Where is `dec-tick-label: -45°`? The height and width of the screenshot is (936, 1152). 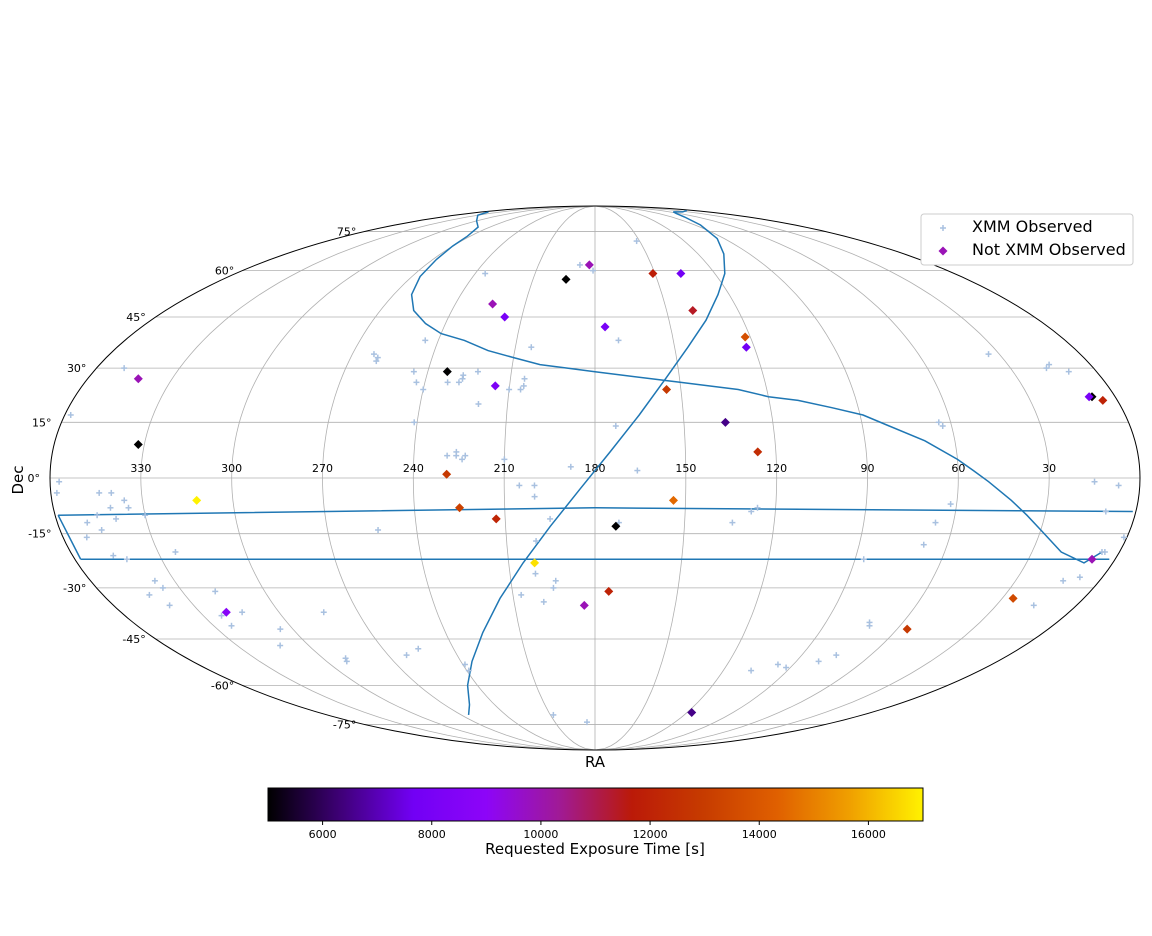 dec-tick-label: -45° is located at coordinates (133, 639).